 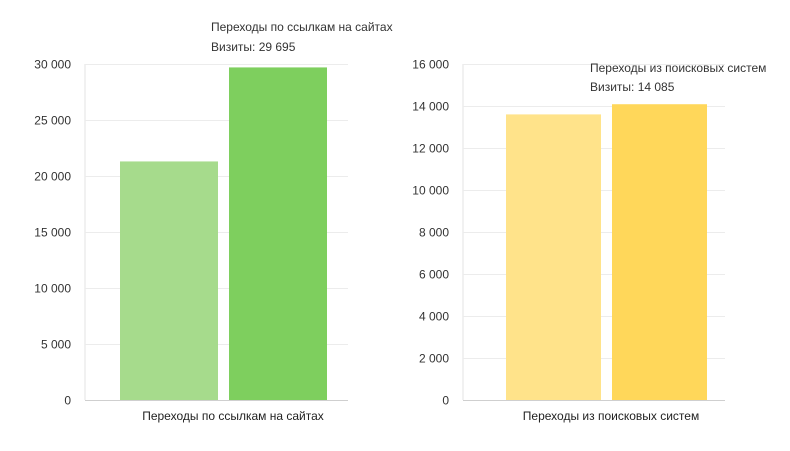 I want to click on tooltip-value-1: Визиты: 14 085, so click(x=632, y=87).